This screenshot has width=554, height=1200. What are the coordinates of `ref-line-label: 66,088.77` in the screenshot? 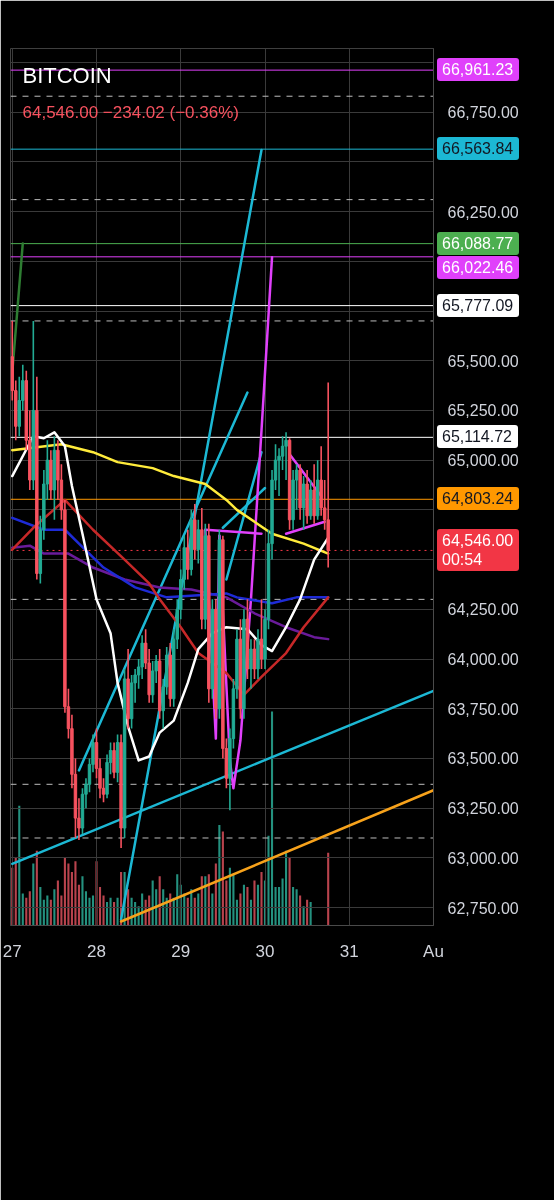 It's located at (478, 243).